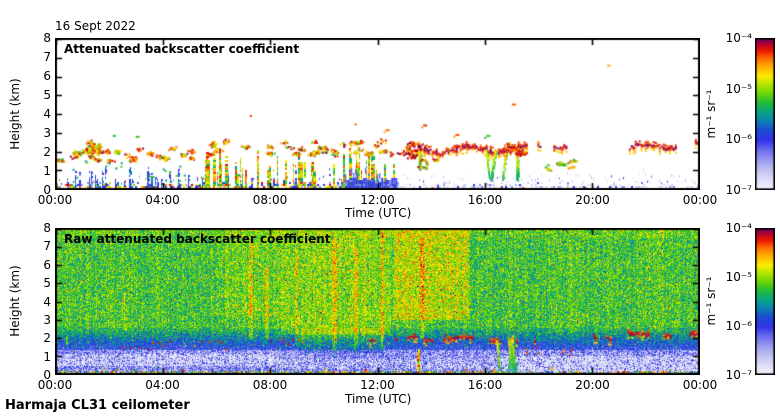  What do you see at coordinates (378, 399) in the screenshot?
I see `panel2-x-axis-label: Time (UTC)` at bounding box center [378, 399].